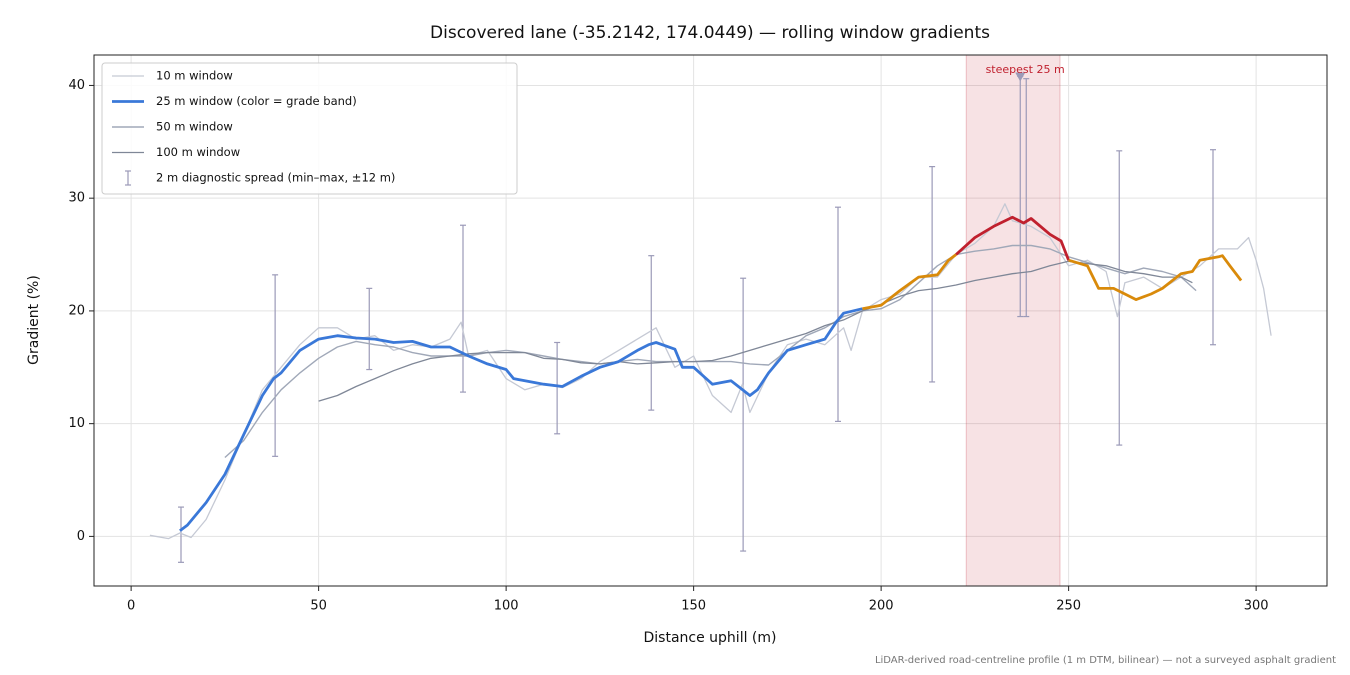 The height and width of the screenshot is (675, 1350). Describe the element at coordinates (881, 606) in the screenshot. I see `x-tick-label: 200` at that location.